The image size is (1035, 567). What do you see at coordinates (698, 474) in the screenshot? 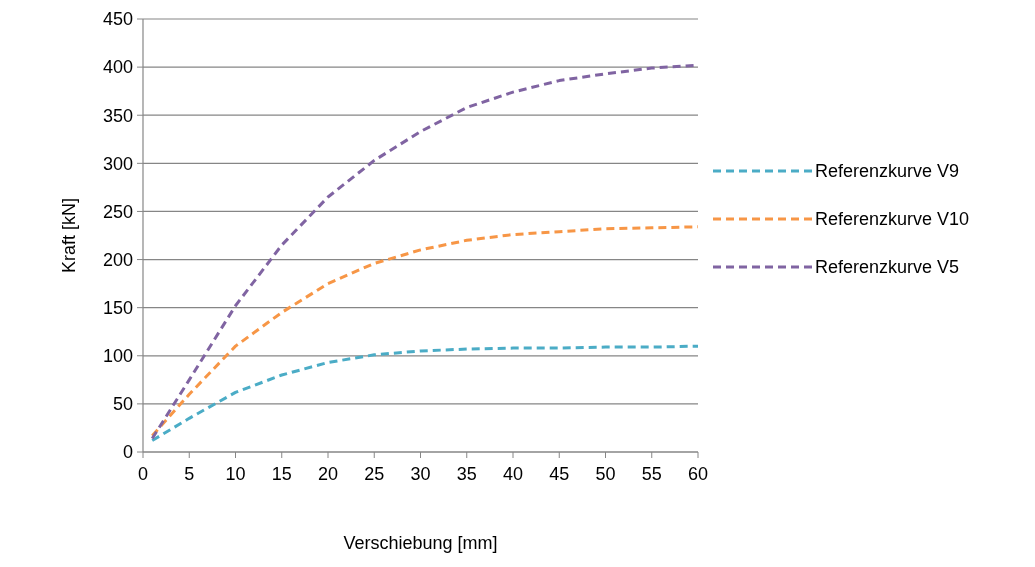
I see `x-tick-label: 60` at bounding box center [698, 474].